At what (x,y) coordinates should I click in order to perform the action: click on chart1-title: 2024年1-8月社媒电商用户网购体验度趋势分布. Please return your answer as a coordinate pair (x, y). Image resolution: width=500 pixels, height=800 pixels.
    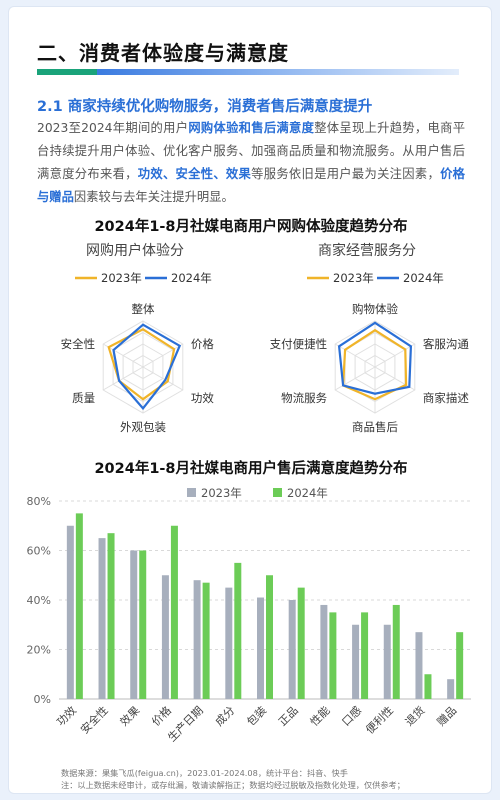
    Looking at the image, I should click on (251, 227).